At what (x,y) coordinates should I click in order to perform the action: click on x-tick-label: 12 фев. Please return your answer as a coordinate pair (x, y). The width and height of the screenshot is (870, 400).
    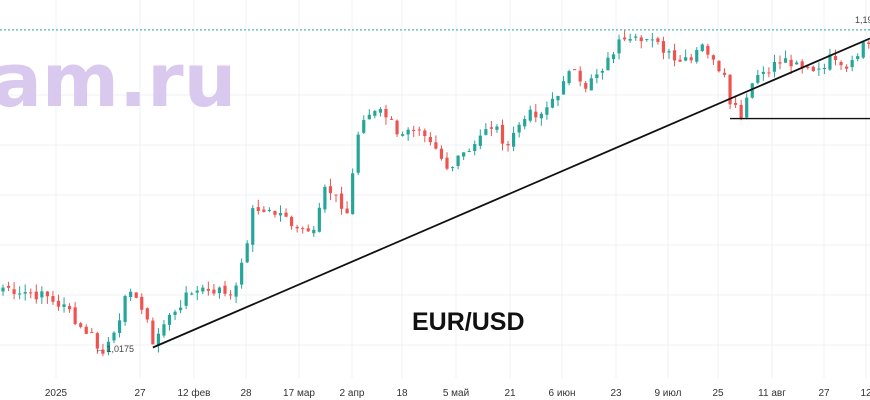
    Looking at the image, I should click on (193, 393).